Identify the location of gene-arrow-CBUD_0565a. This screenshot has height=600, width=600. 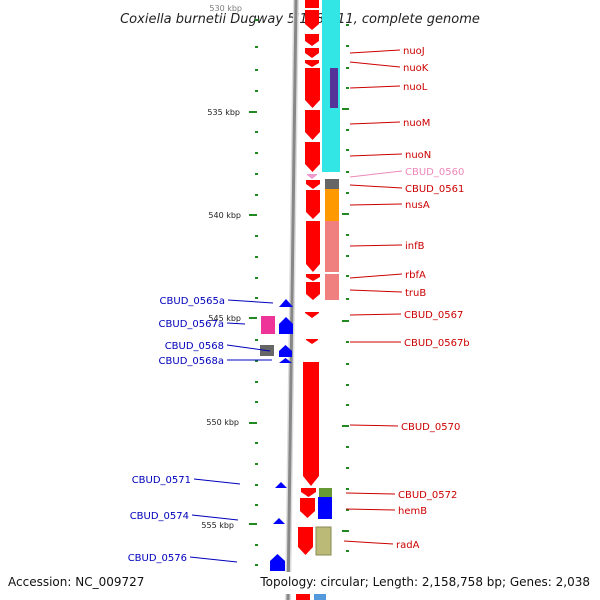
(286, 303).